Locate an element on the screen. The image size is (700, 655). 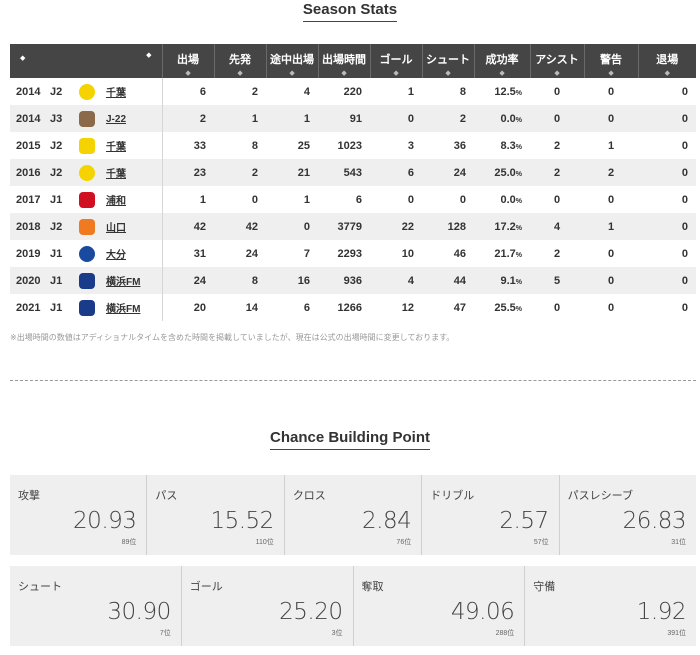
column-header: 先発 ◆ is located at coordinates (240, 61).